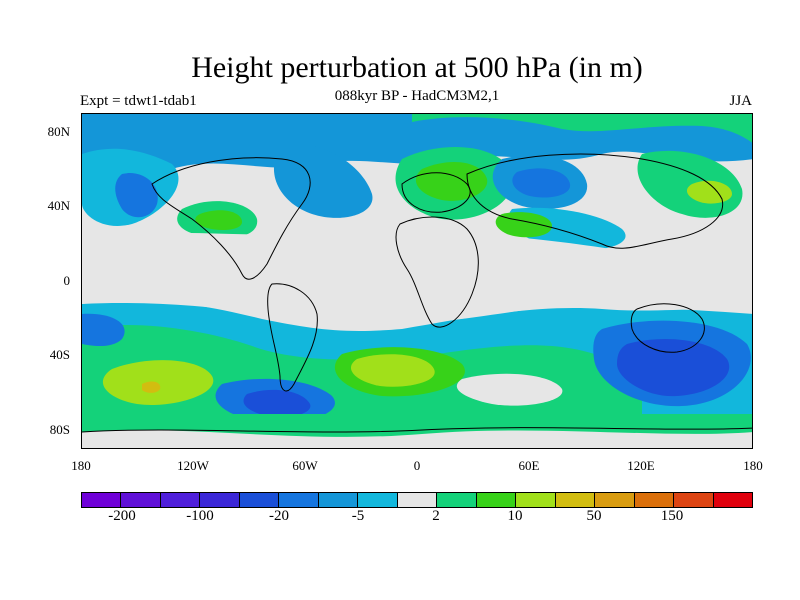 The image size is (800, 600). What do you see at coordinates (392, 370) in the screenshot?
I see `field-sind-yellow` at bounding box center [392, 370].